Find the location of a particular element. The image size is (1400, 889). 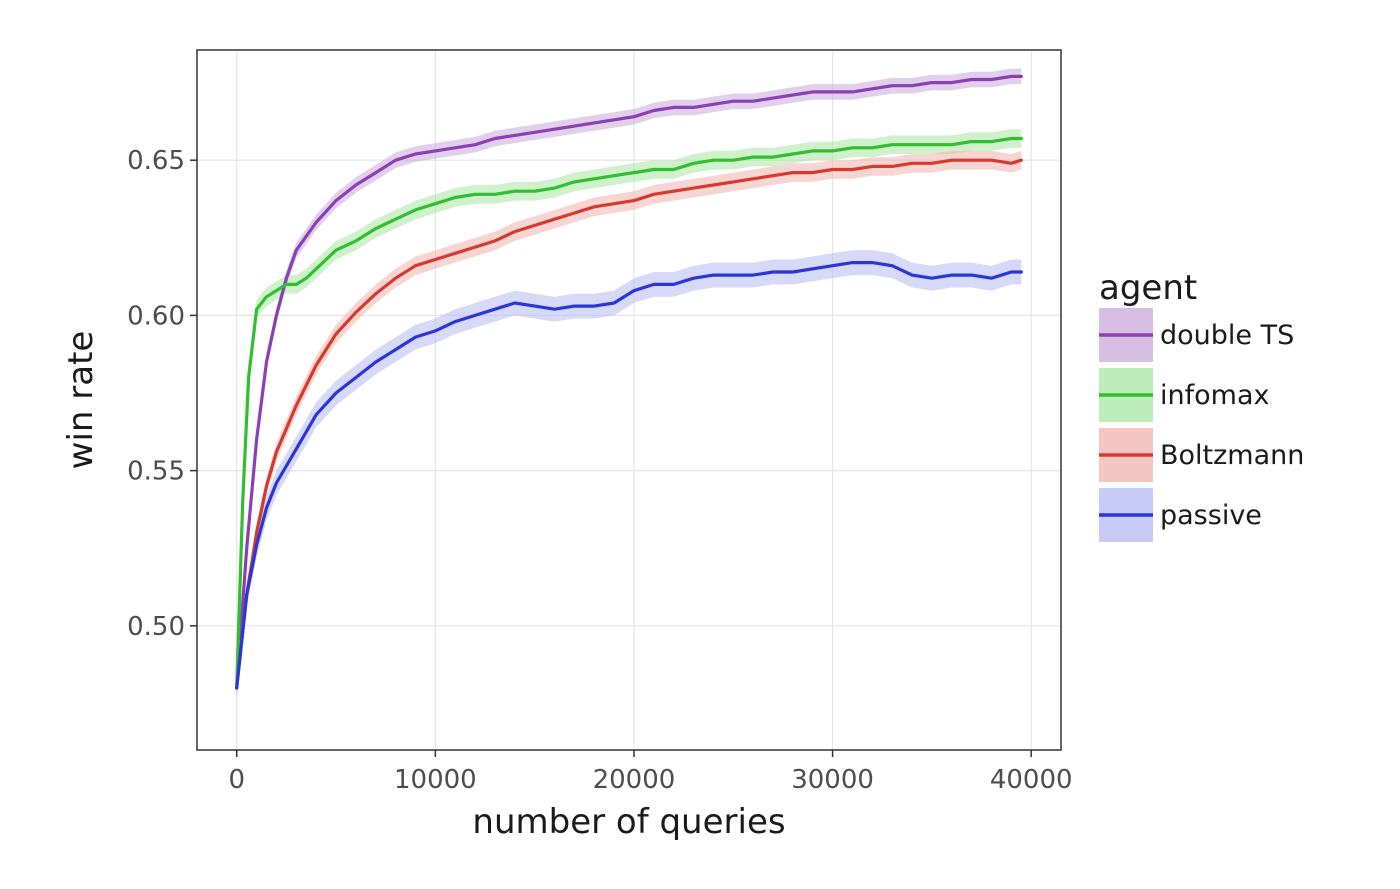

legend: agent double TS infomax Boltzmann passive is located at coordinates (1201, 405).